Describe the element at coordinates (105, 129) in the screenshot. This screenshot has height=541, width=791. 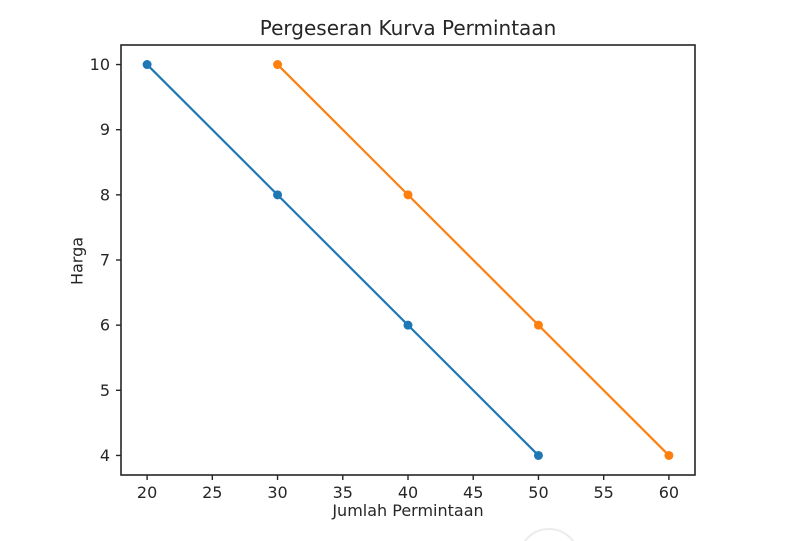
I see `y-tick-label: 9` at that location.